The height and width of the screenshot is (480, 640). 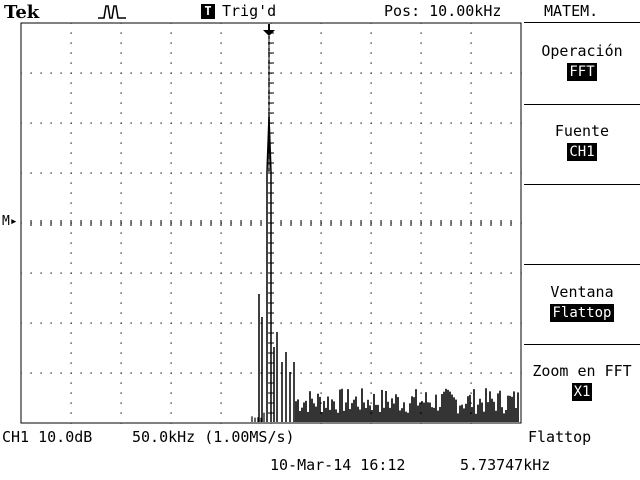 I want to click on acquisition-pulse-icon, so click(x=112, y=12).